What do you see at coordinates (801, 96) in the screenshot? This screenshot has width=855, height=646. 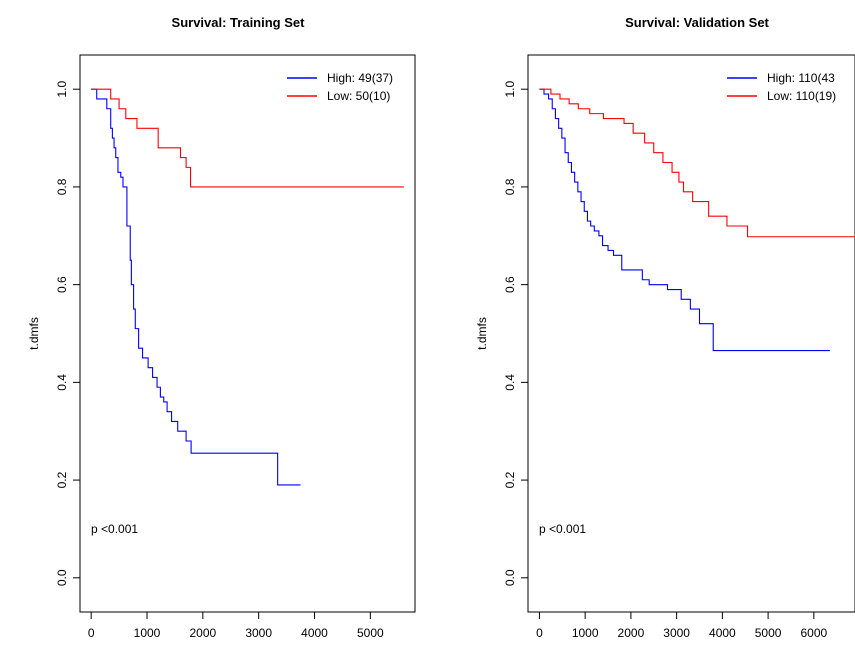 I see `legend-label: Low: 110(19)` at bounding box center [801, 96].